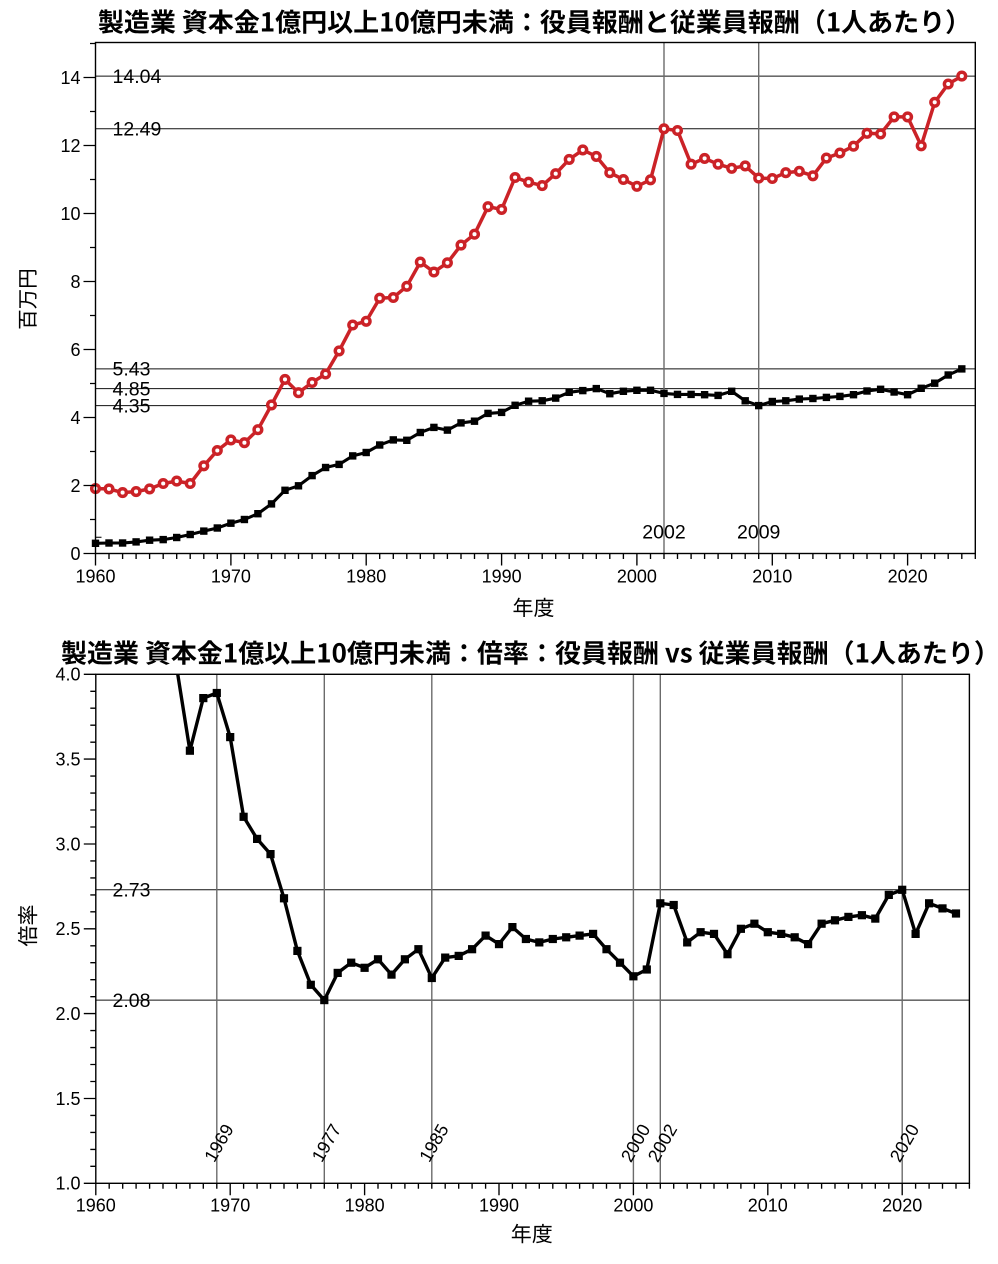 This screenshot has height=1264, width=998. I want to click on svg-text: 1.0, so click(67, 1184).